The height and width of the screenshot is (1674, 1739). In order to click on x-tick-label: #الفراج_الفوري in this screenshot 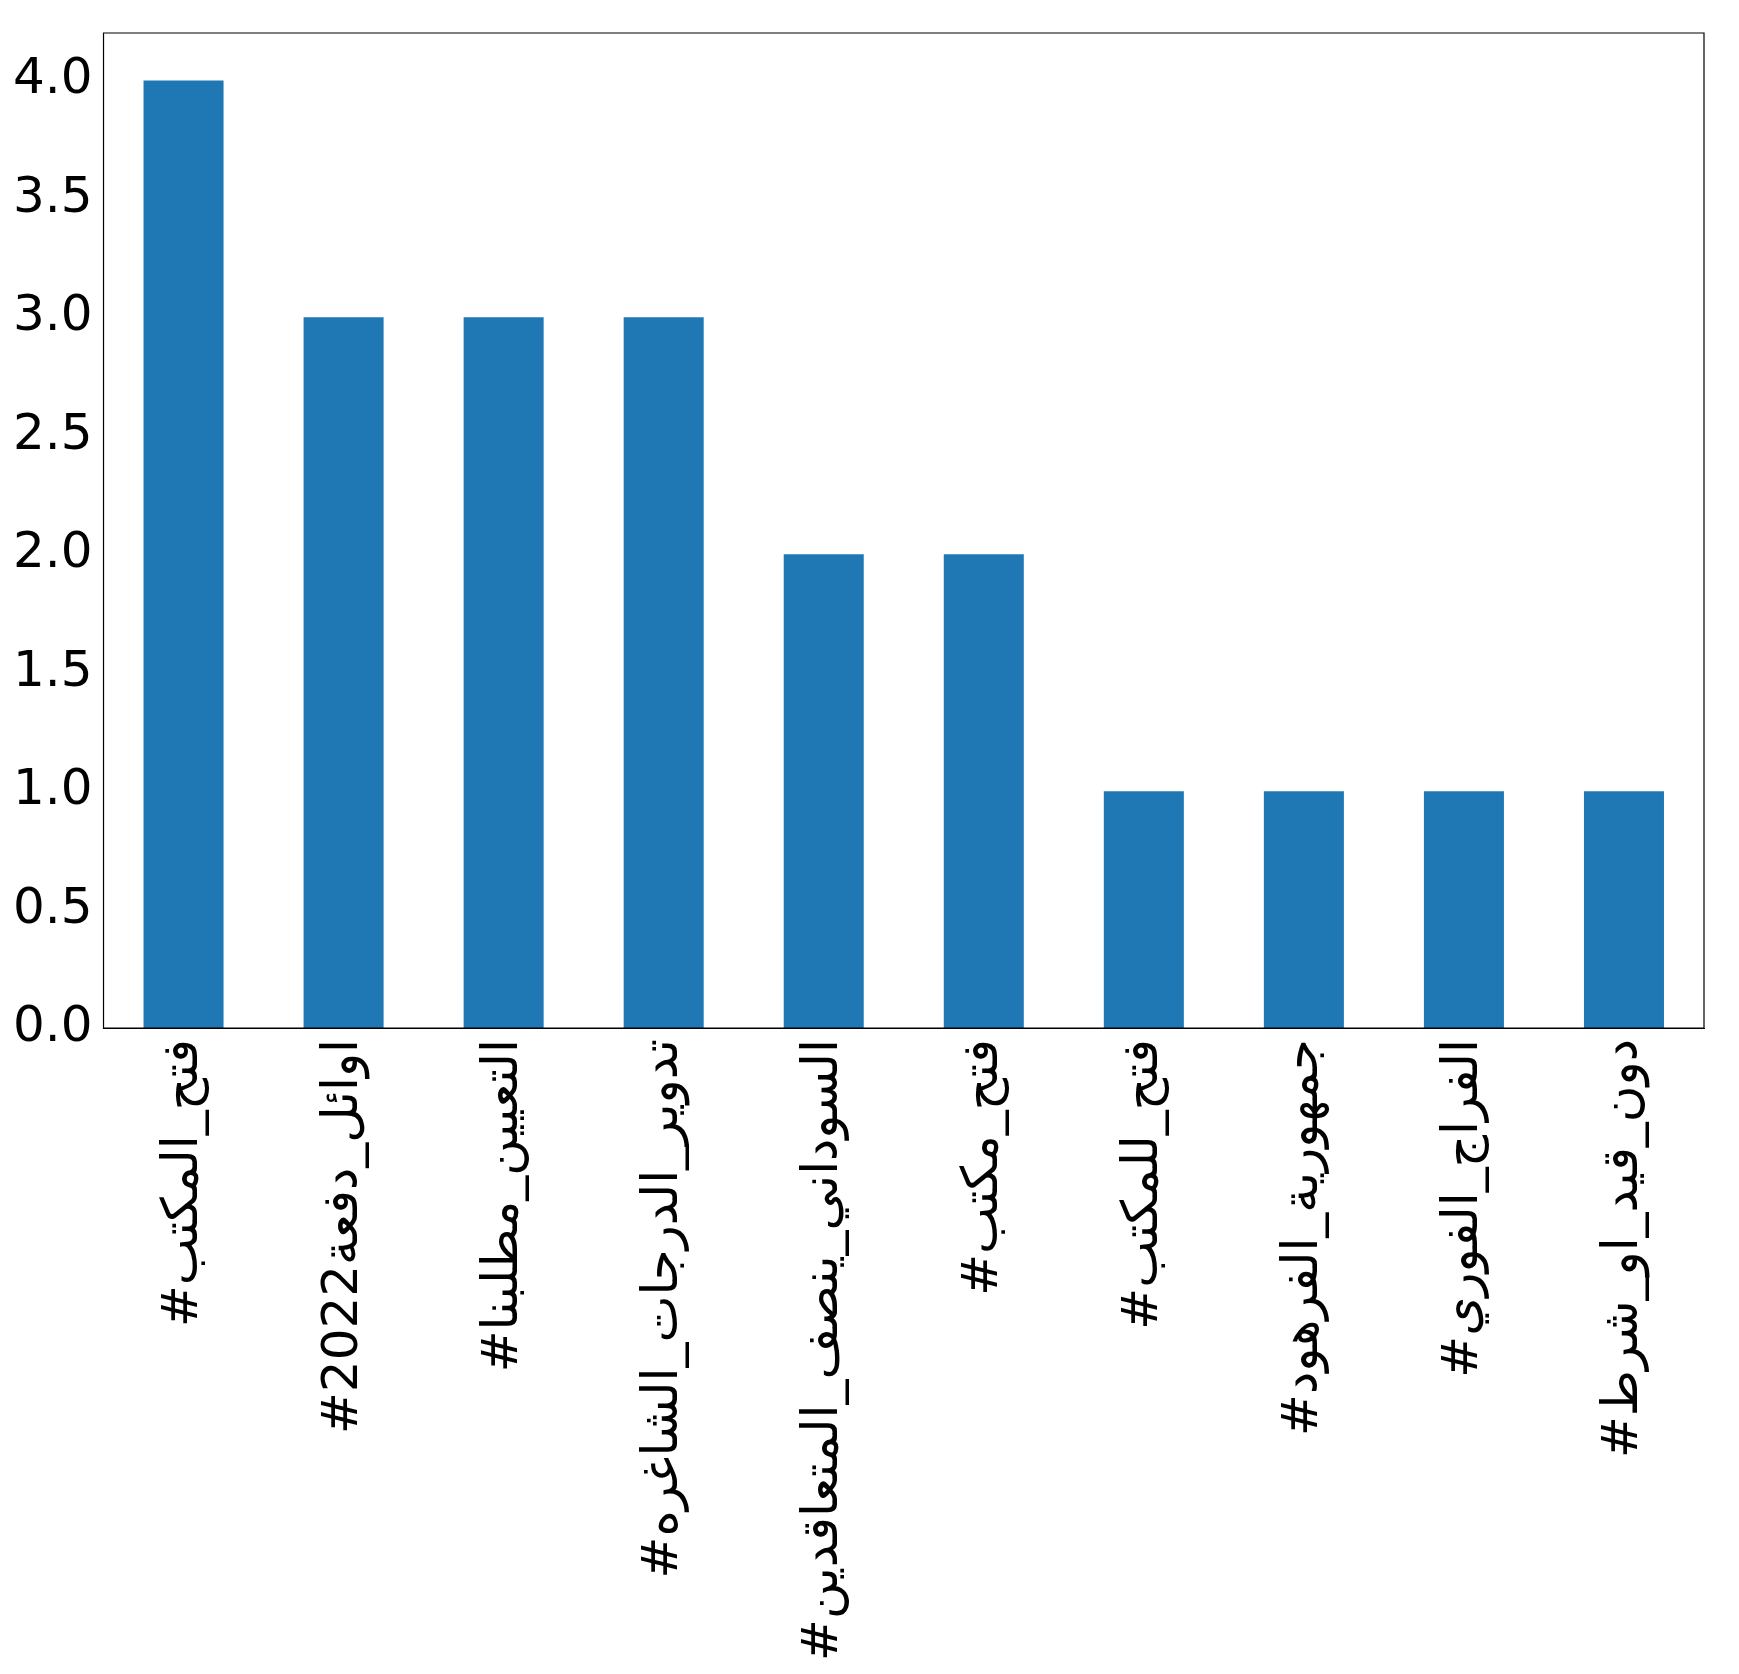, I will do `click(1459, 1208)`.